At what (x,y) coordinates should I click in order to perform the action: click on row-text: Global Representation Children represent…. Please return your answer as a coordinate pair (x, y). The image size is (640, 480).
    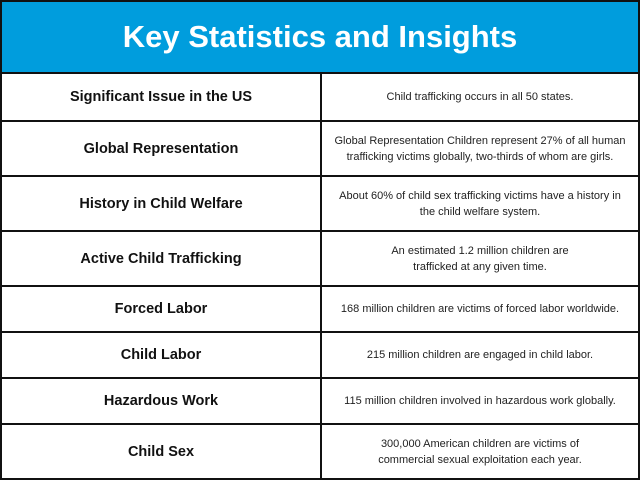
    Looking at the image, I should click on (479, 148).